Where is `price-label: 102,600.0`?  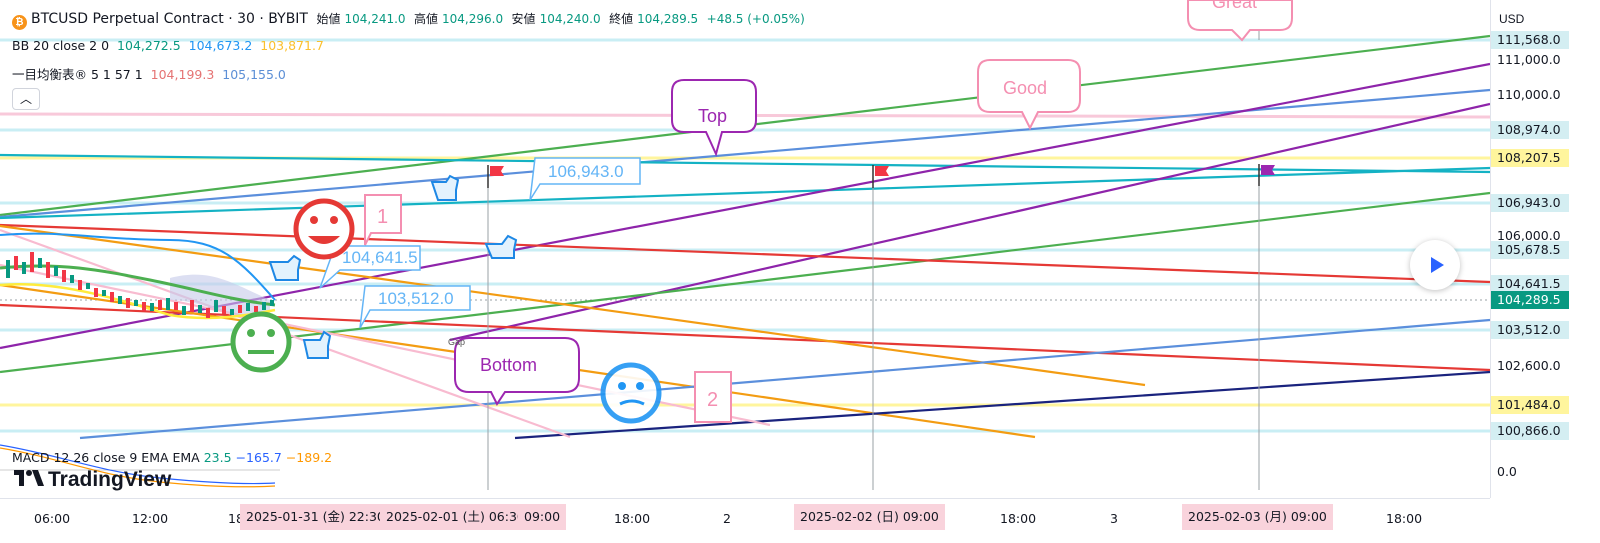 price-label: 102,600.0 is located at coordinates (1529, 365).